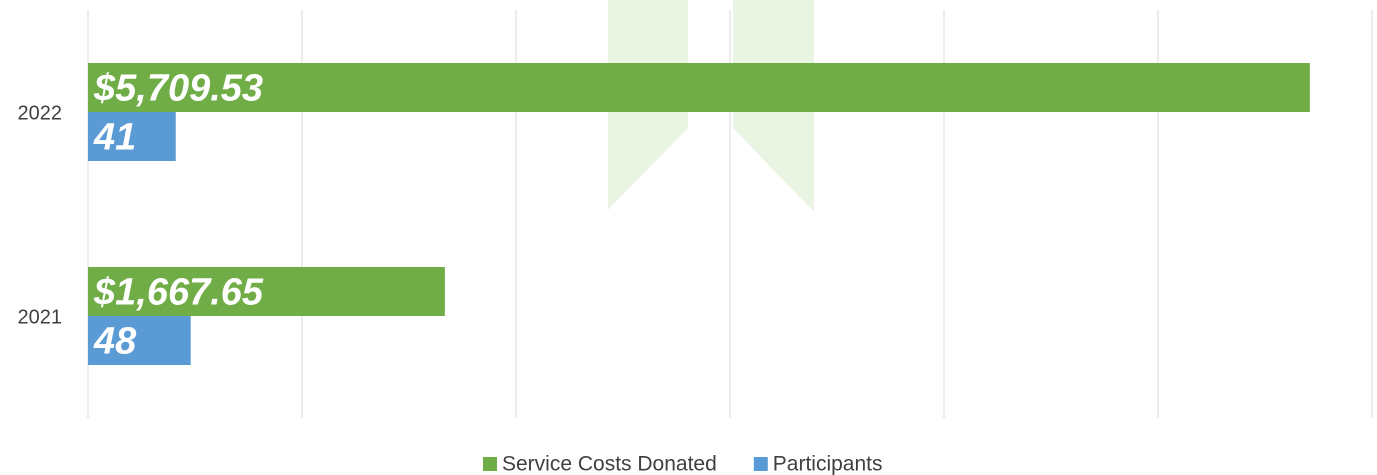  I want to click on bar-value-label: $5,709.53, so click(178, 89).